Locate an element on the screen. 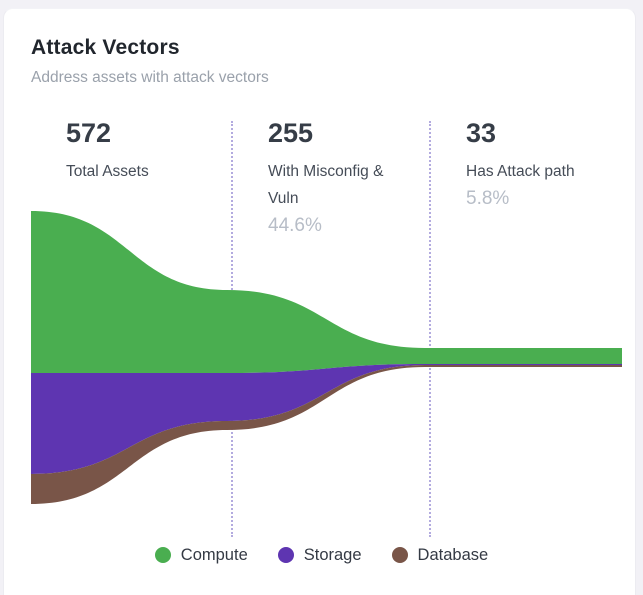  stat-attack-path-percent: 5.8% is located at coordinates (488, 198).